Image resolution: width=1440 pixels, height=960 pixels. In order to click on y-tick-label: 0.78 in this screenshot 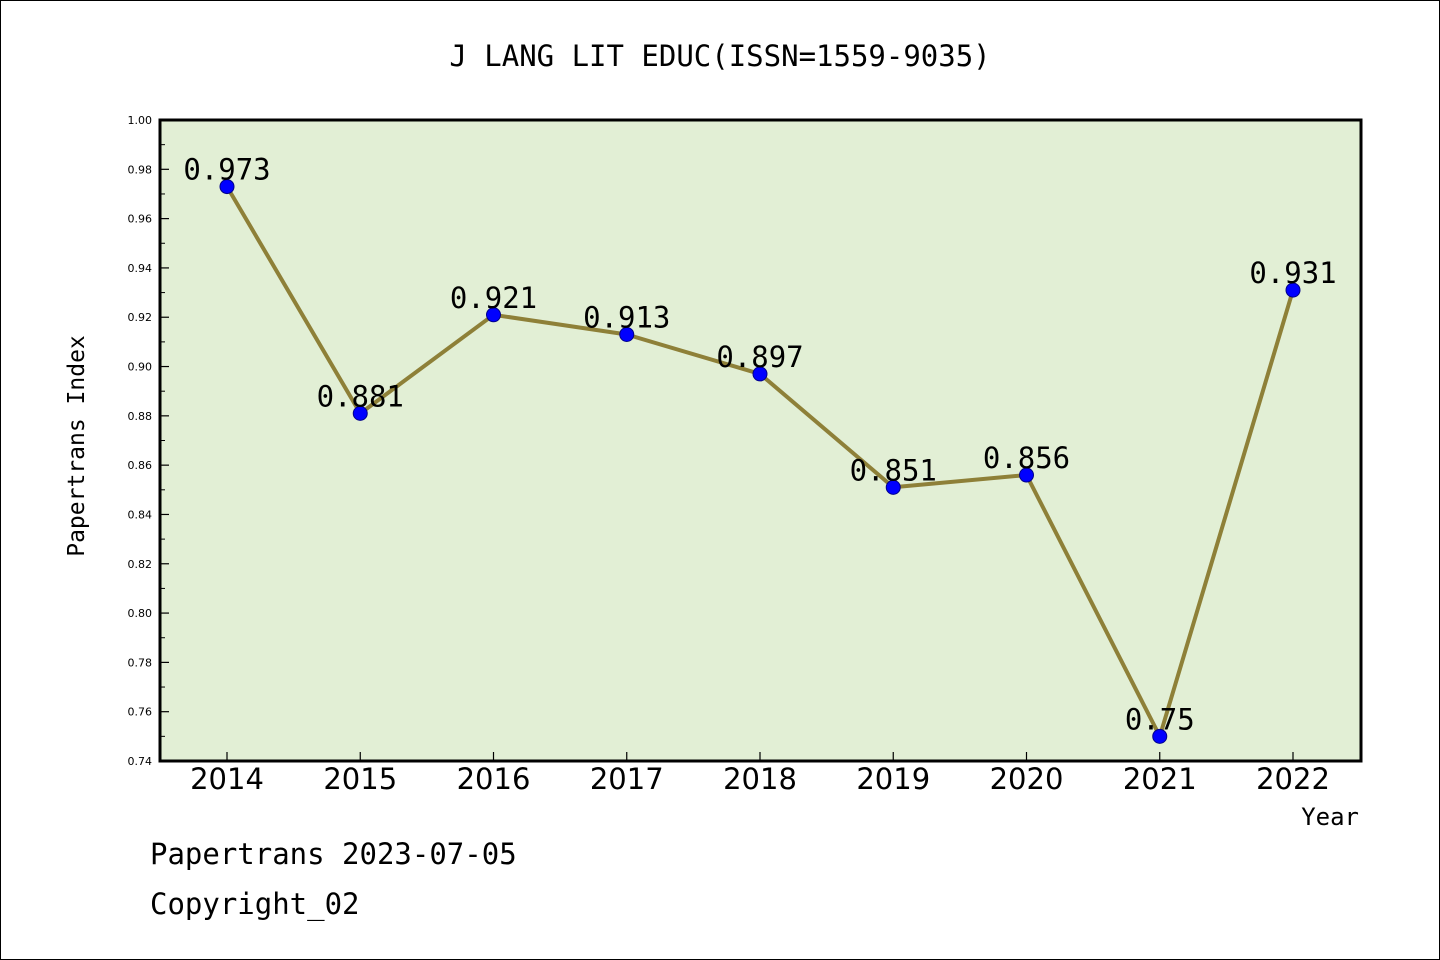, I will do `click(140, 662)`.